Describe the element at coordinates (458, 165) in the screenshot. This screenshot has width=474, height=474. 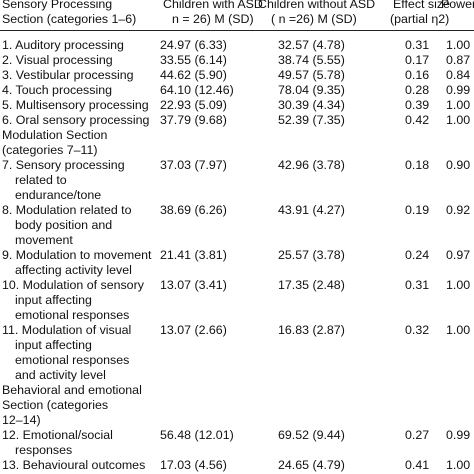
I see `cell-power: 0.90` at that location.